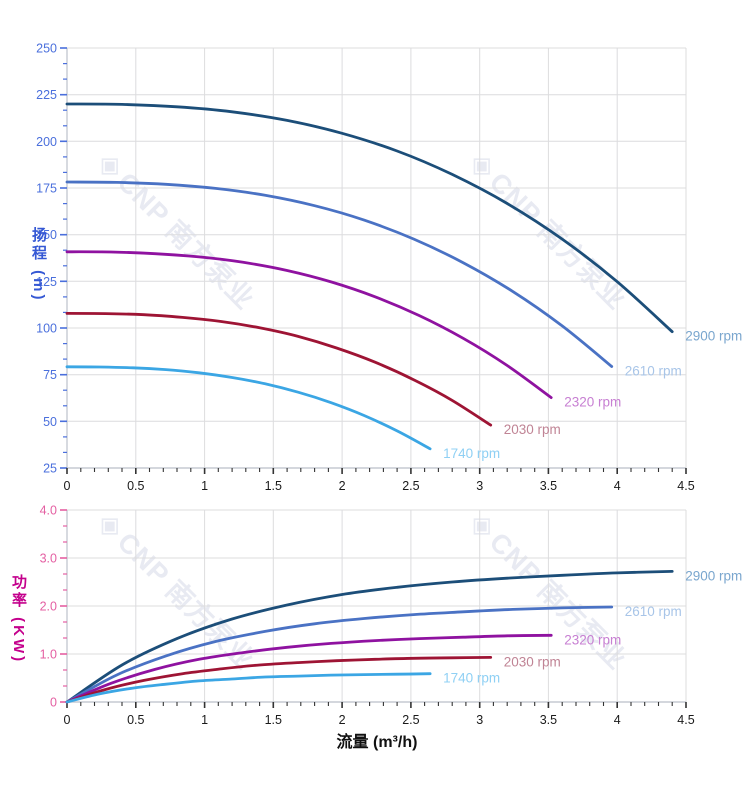 The height and width of the screenshot is (797, 752). I want to click on power-x-tick-label: 2.5, so click(410, 720).